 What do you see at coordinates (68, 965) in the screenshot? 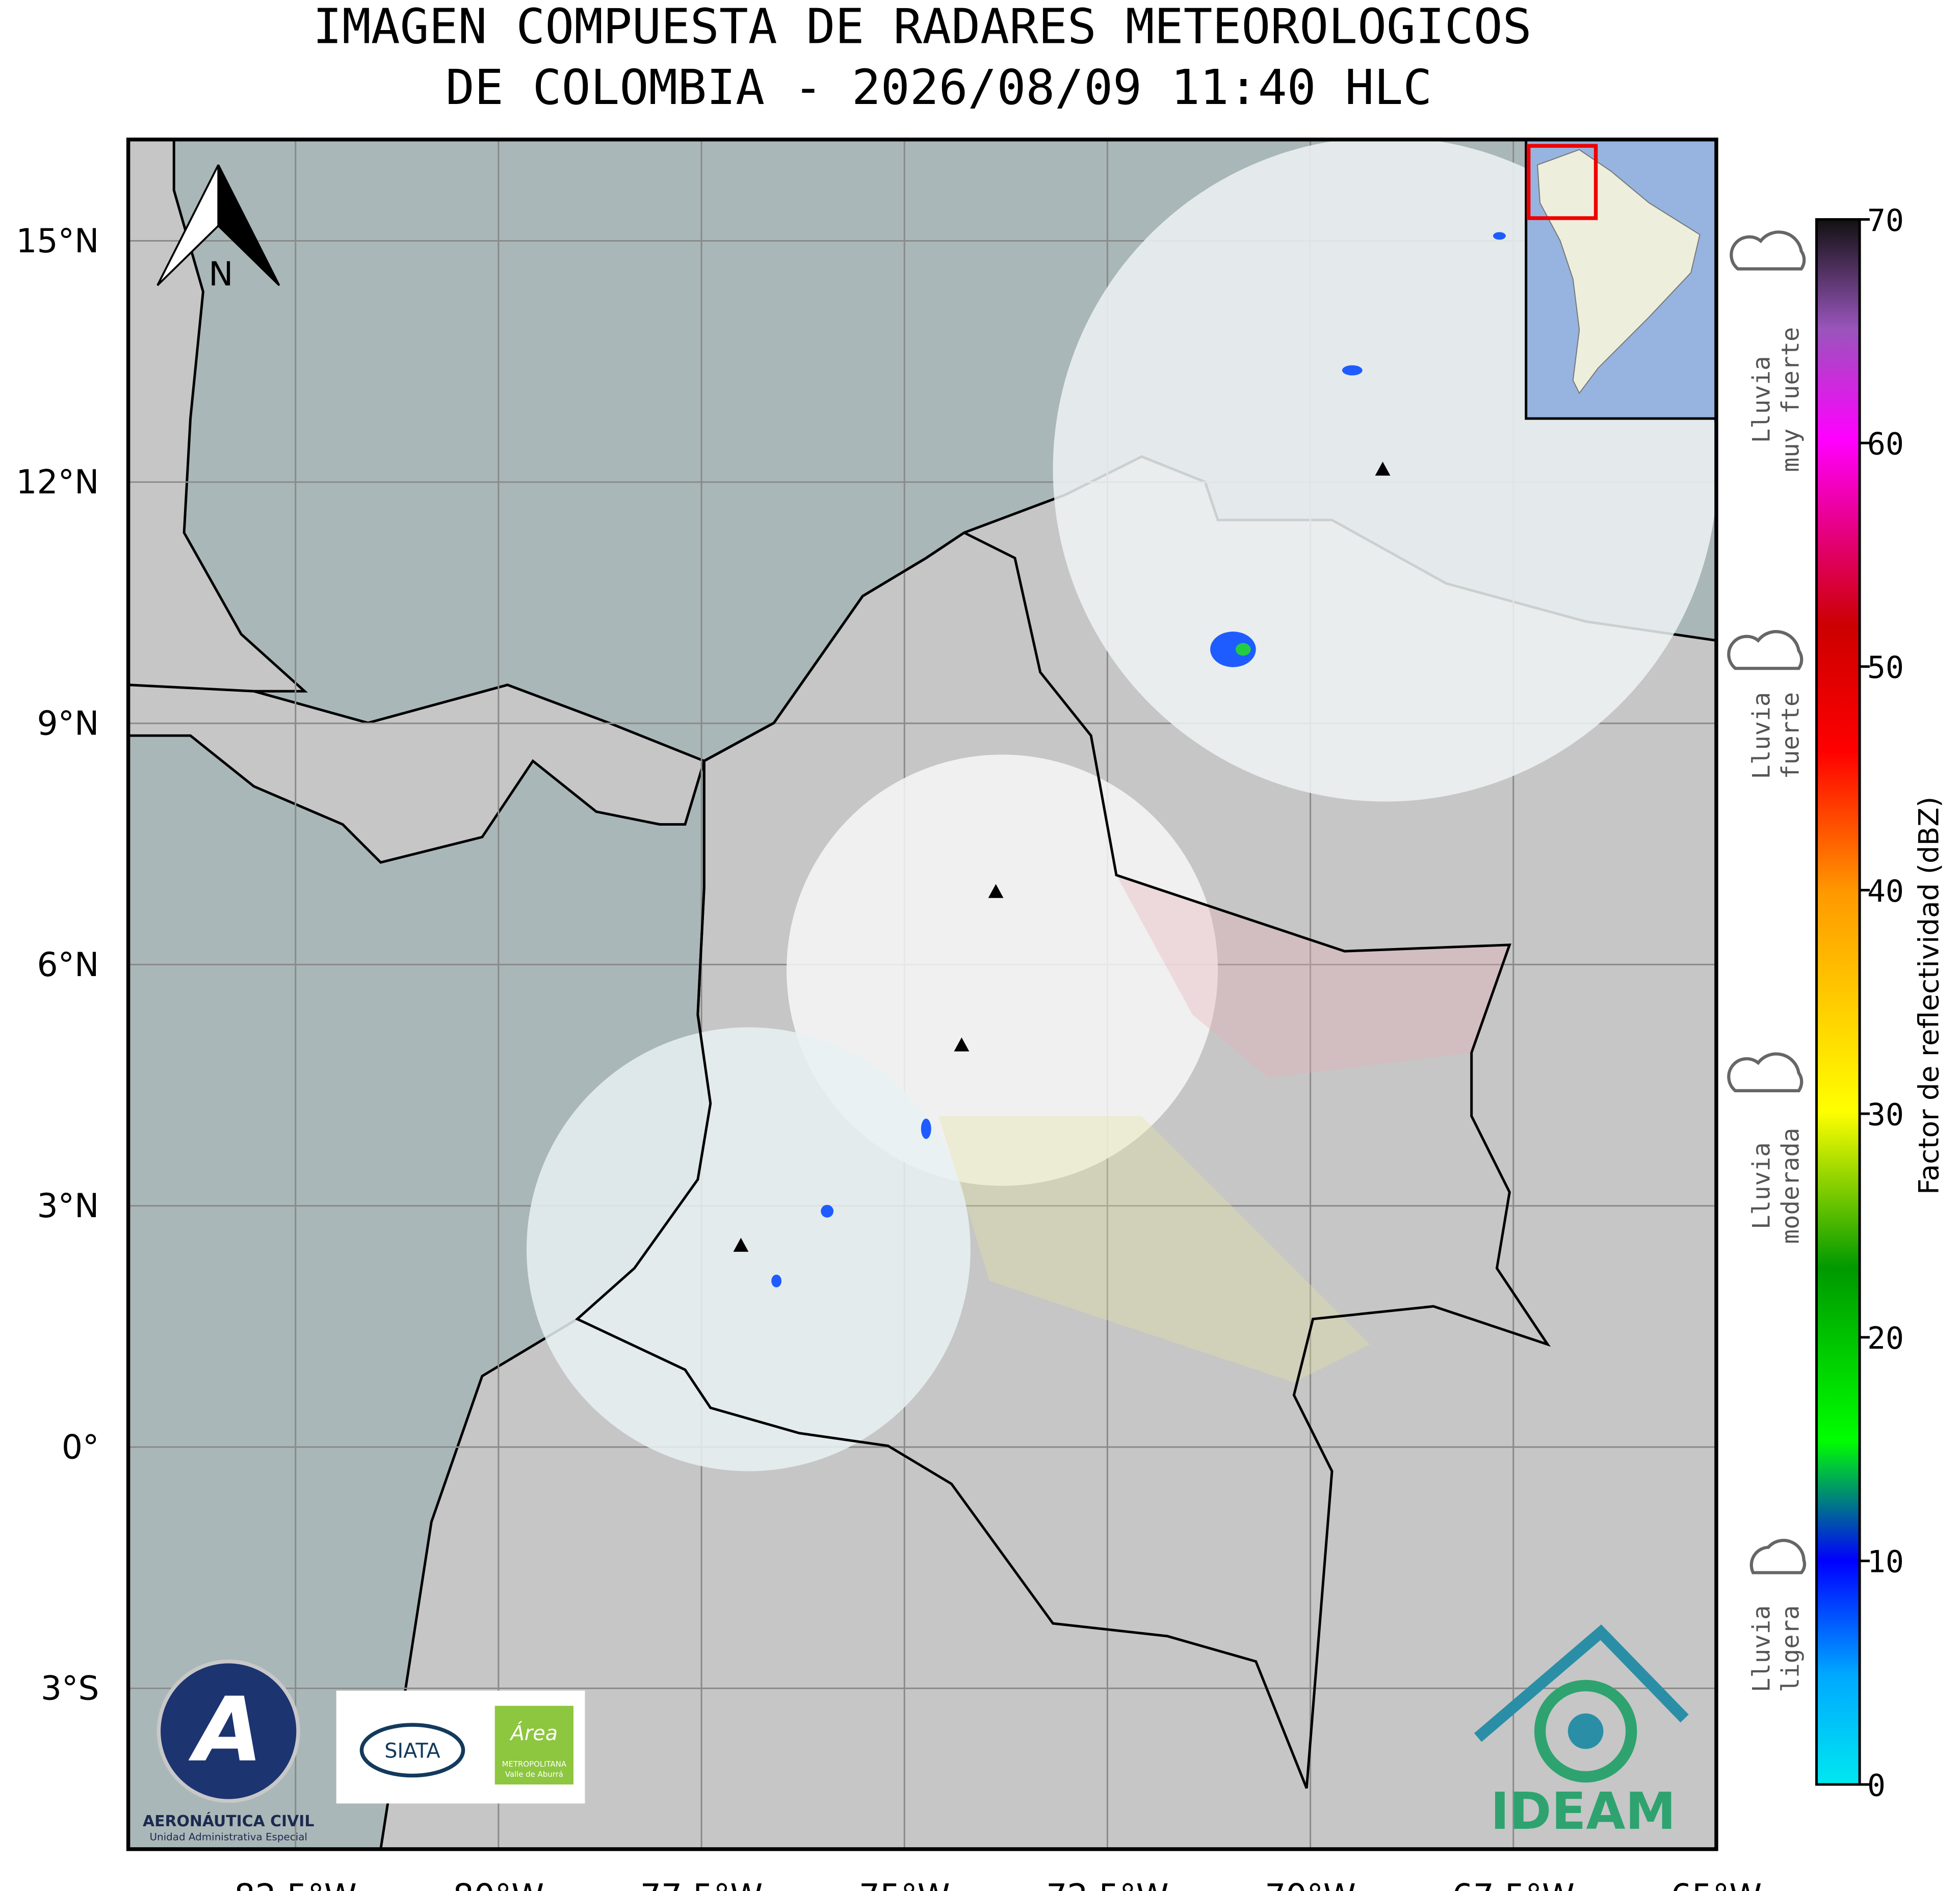
I see `y-tick-label: 6°N` at bounding box center [68, 965].